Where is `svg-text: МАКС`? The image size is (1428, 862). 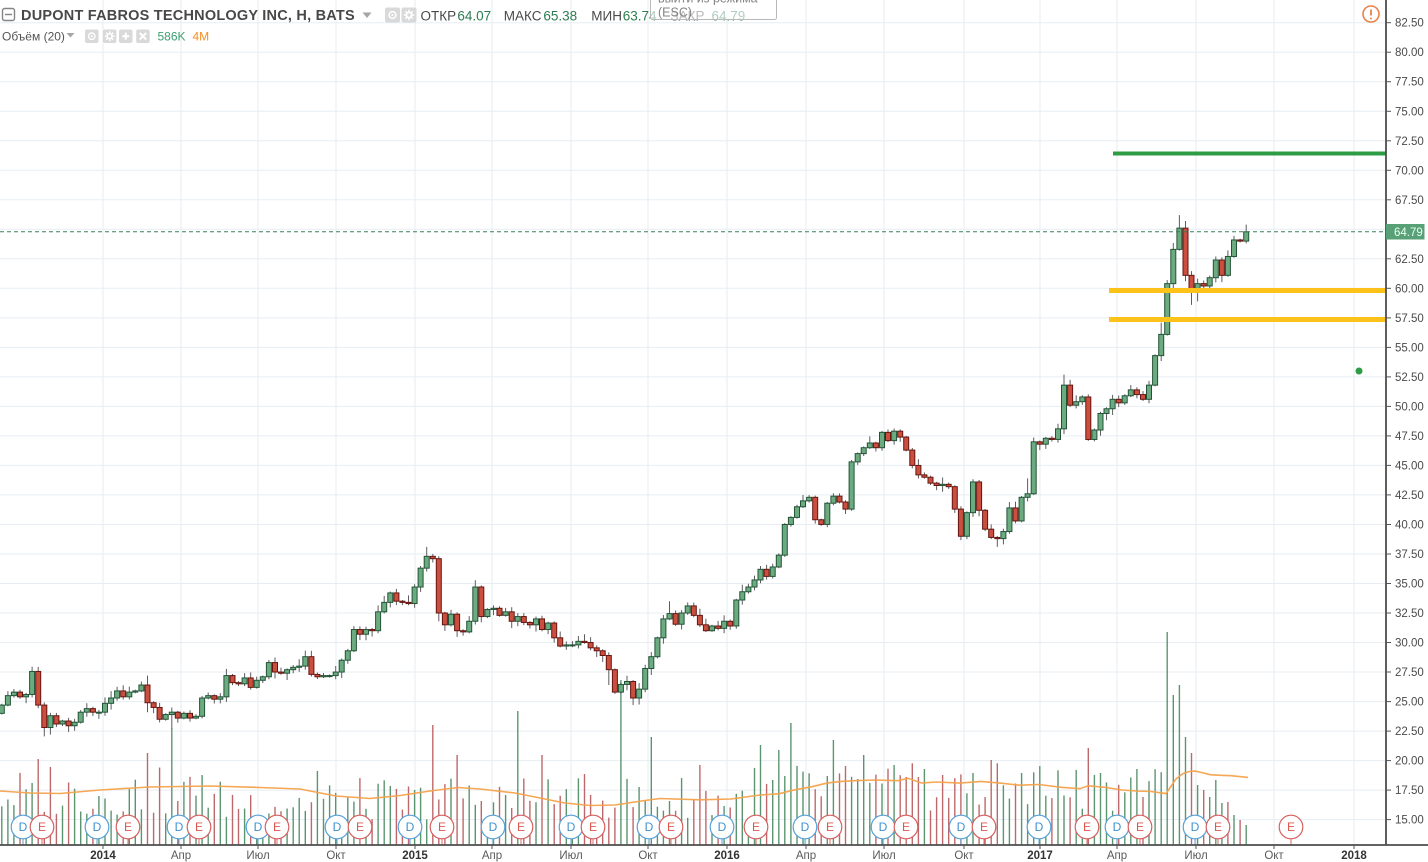
svg-text: МАКС is located at coordinates (523, 16).